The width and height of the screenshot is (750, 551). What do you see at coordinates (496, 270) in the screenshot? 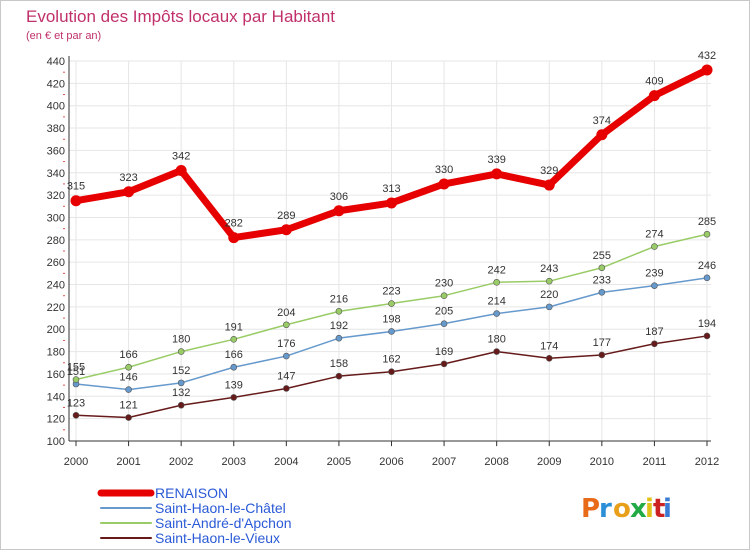
I see `data-label: 242` at bounding box center [496, 270].